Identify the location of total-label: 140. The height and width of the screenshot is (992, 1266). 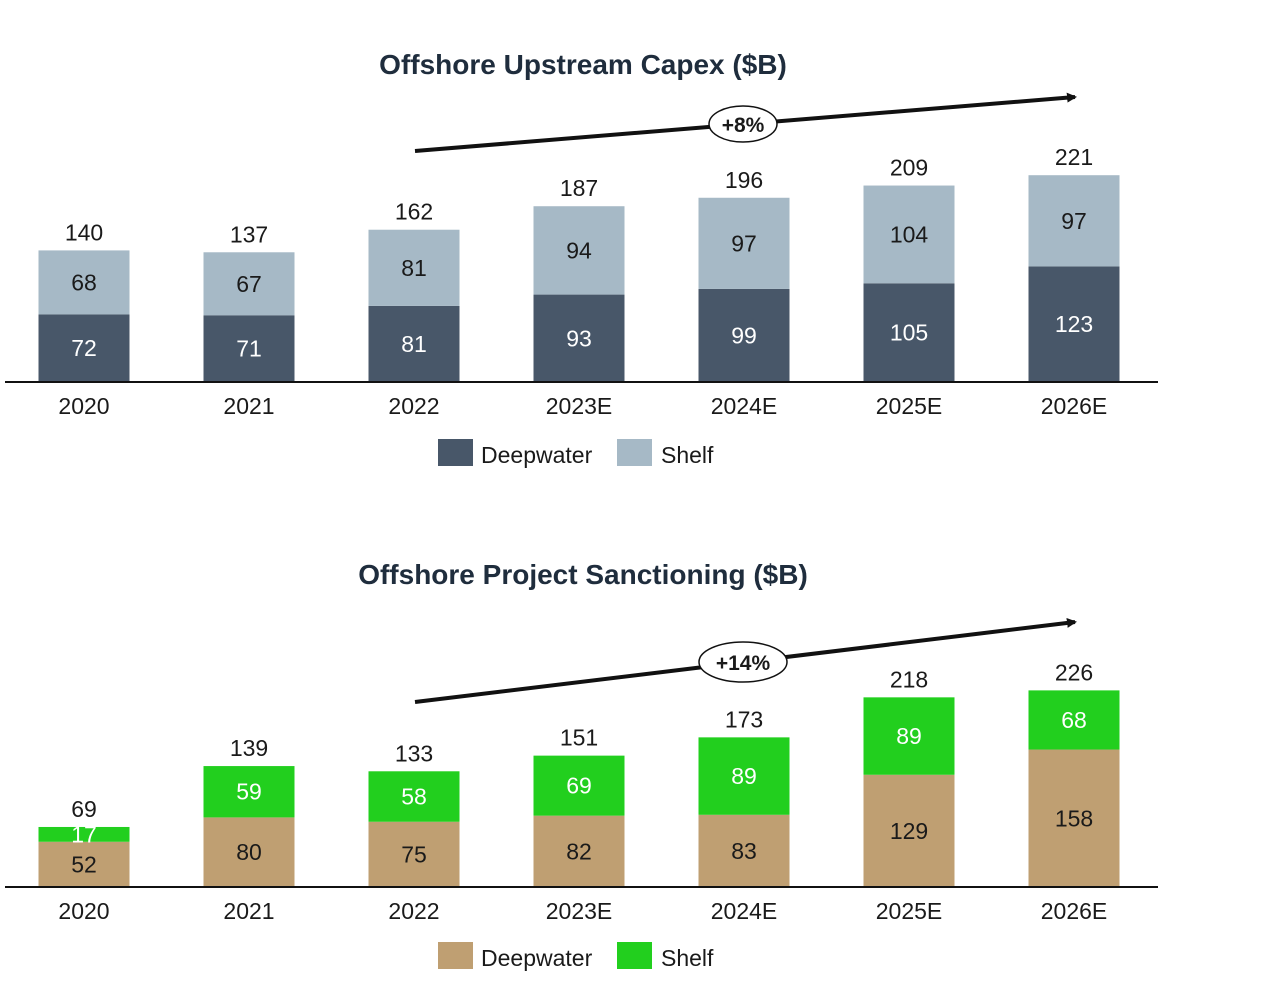
(84, 232).